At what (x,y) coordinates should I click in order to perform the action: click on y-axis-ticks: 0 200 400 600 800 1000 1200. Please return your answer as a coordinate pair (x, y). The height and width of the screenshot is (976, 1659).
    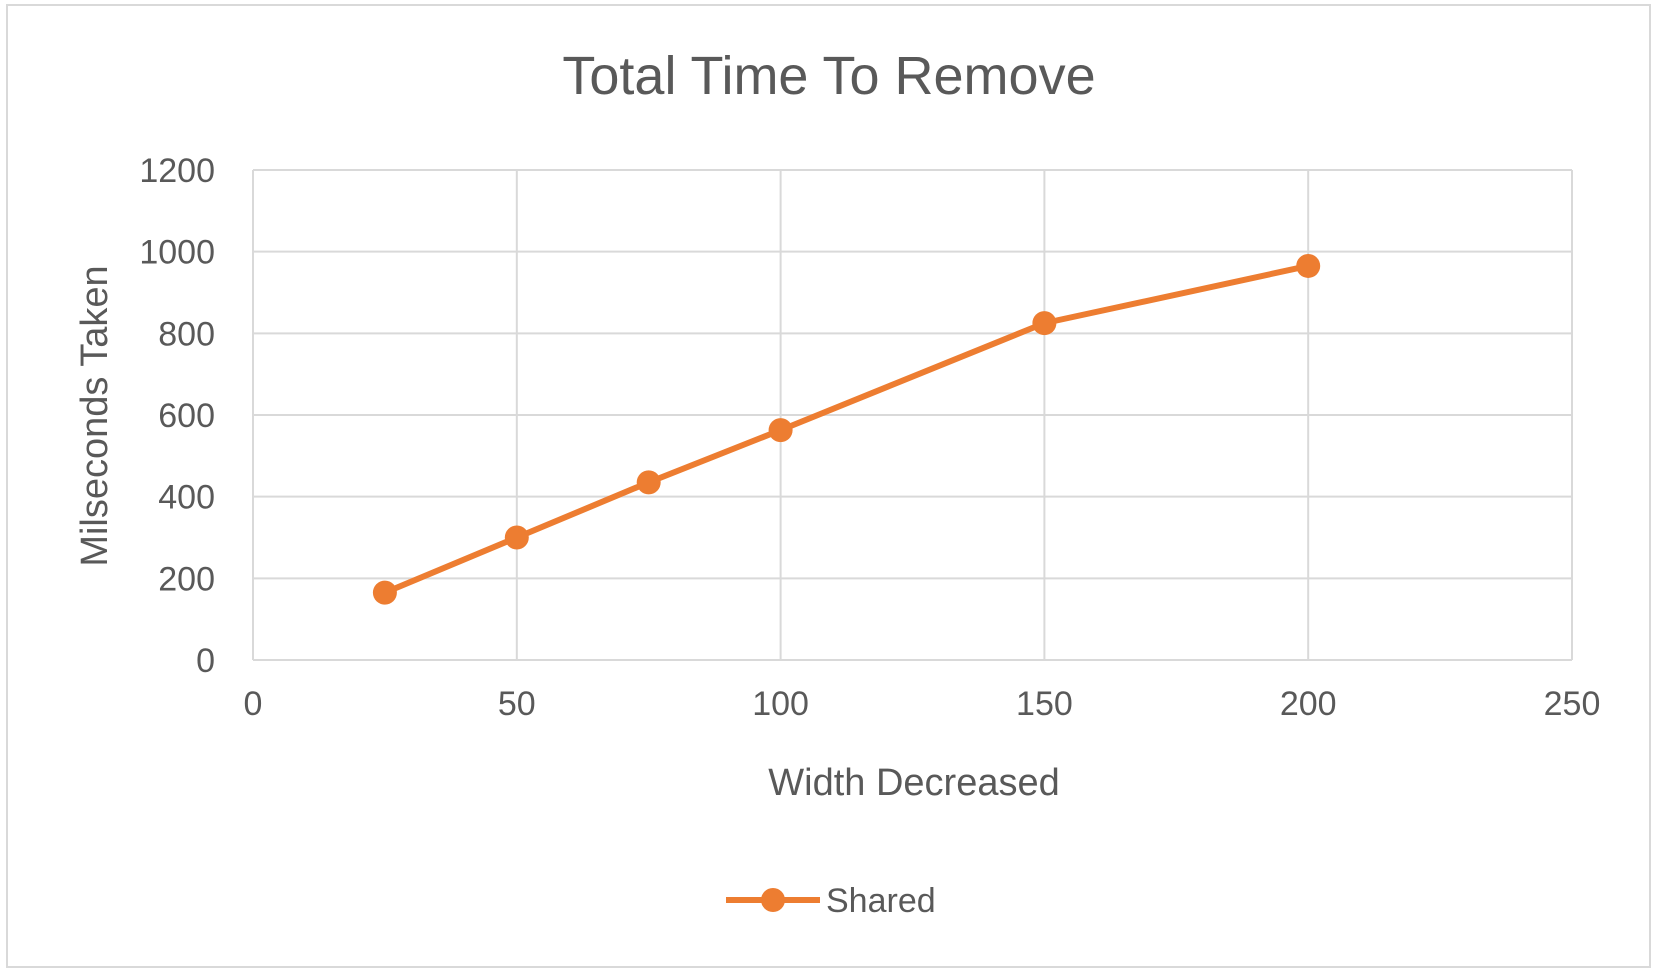
    Looking at the image, I should click on (177, 416).